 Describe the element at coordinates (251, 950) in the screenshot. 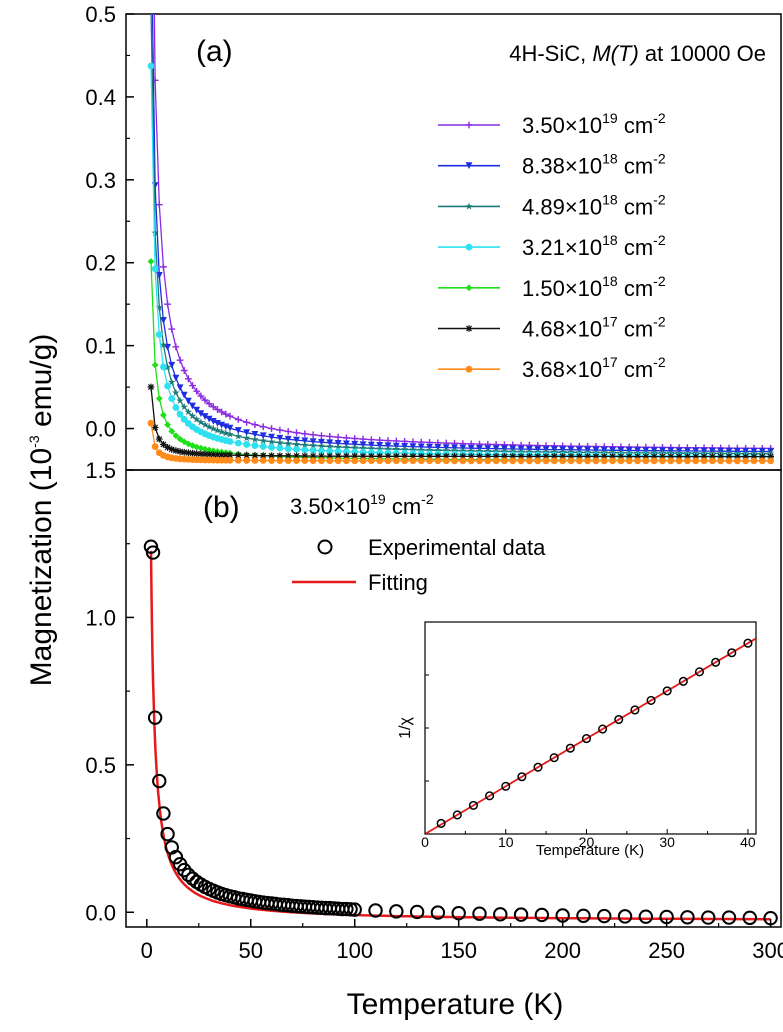

I see `x-tick-label: 50` at that location.